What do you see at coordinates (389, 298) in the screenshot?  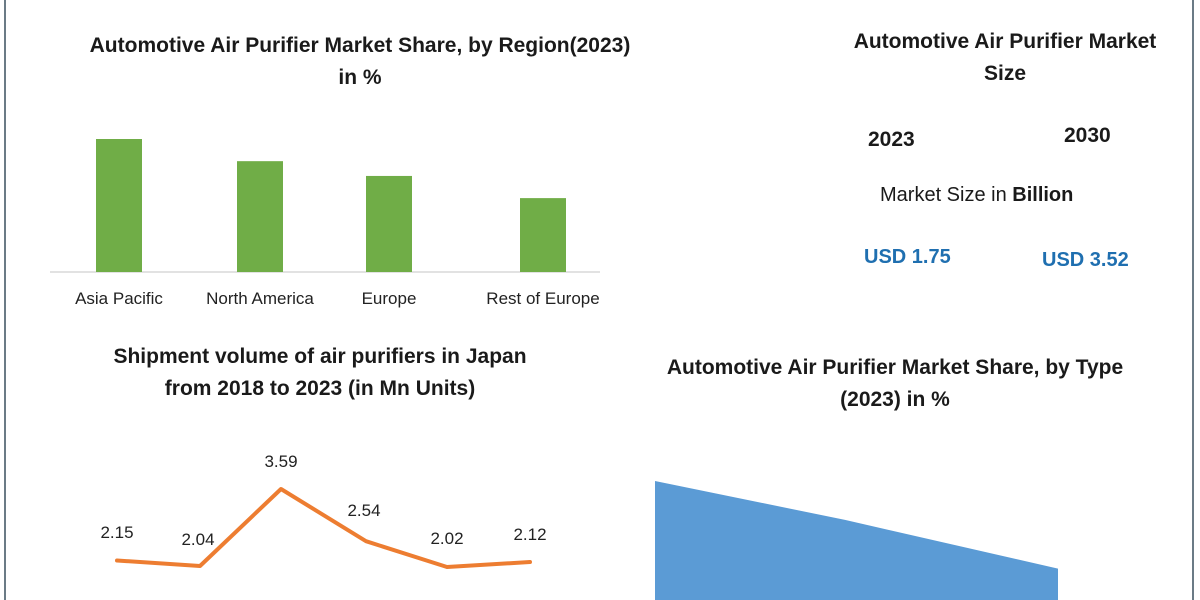 I see `x-tick-label: Europe` at bounding box center [389, 298].